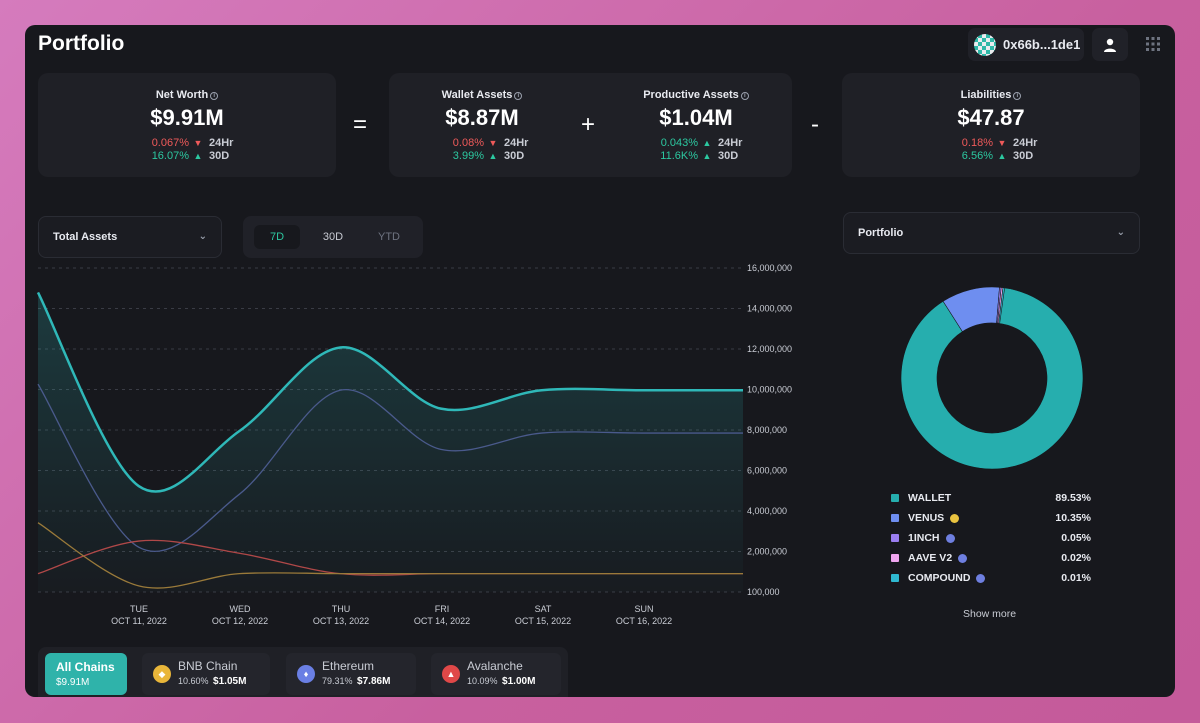 This screenshot has height=723, width=1200. Describe the element at coordinates (991, 233) in the screenshot. I see `portfolio-select: Portfolio ⌄` at that location.